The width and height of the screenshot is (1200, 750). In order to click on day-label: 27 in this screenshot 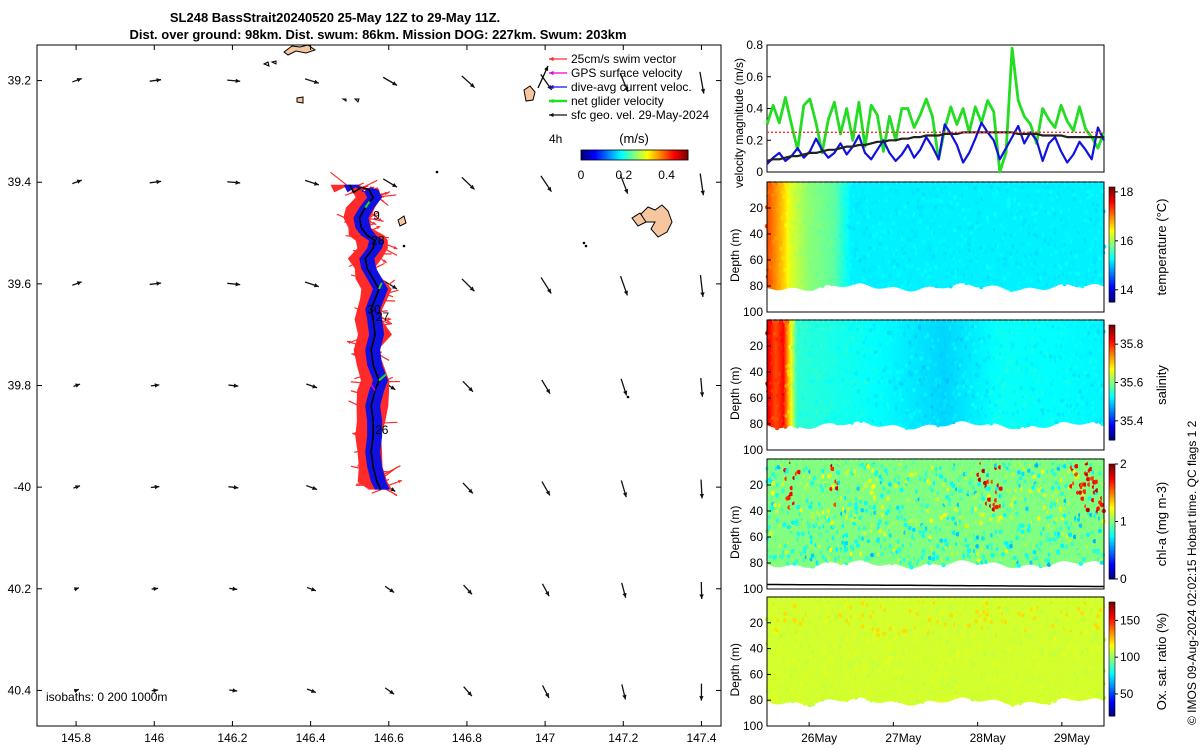, I will do `click(383, 317)`.